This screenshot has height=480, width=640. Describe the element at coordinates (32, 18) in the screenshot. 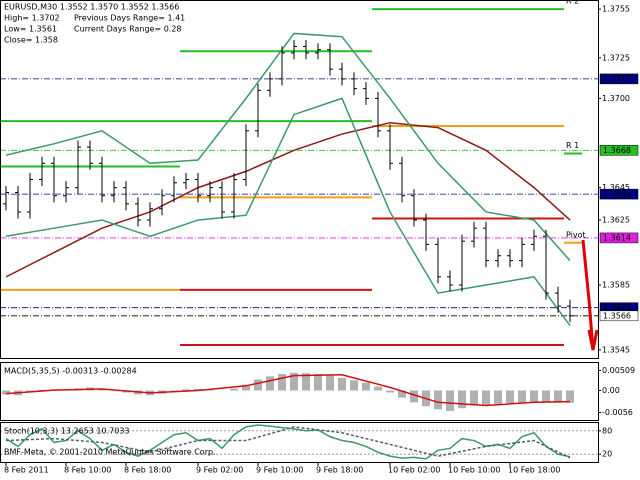

I see `high: High= 1.3702` at that location.